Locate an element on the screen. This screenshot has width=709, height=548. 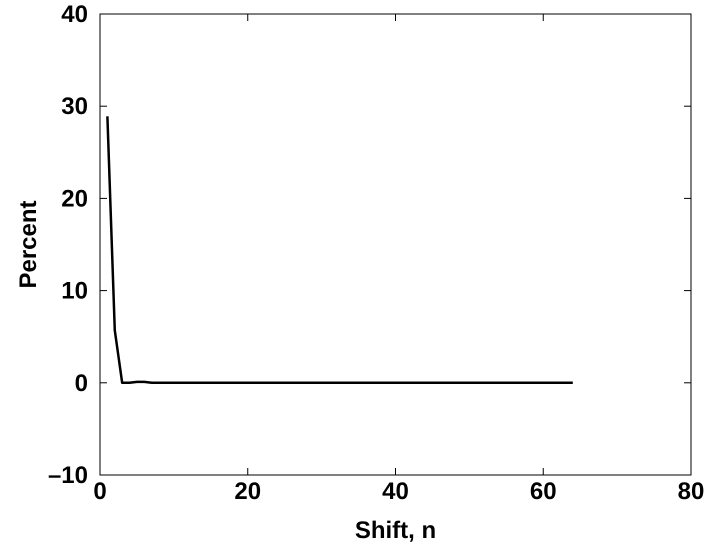
y-tick-label: –10 is located at coordinates (68, 475).